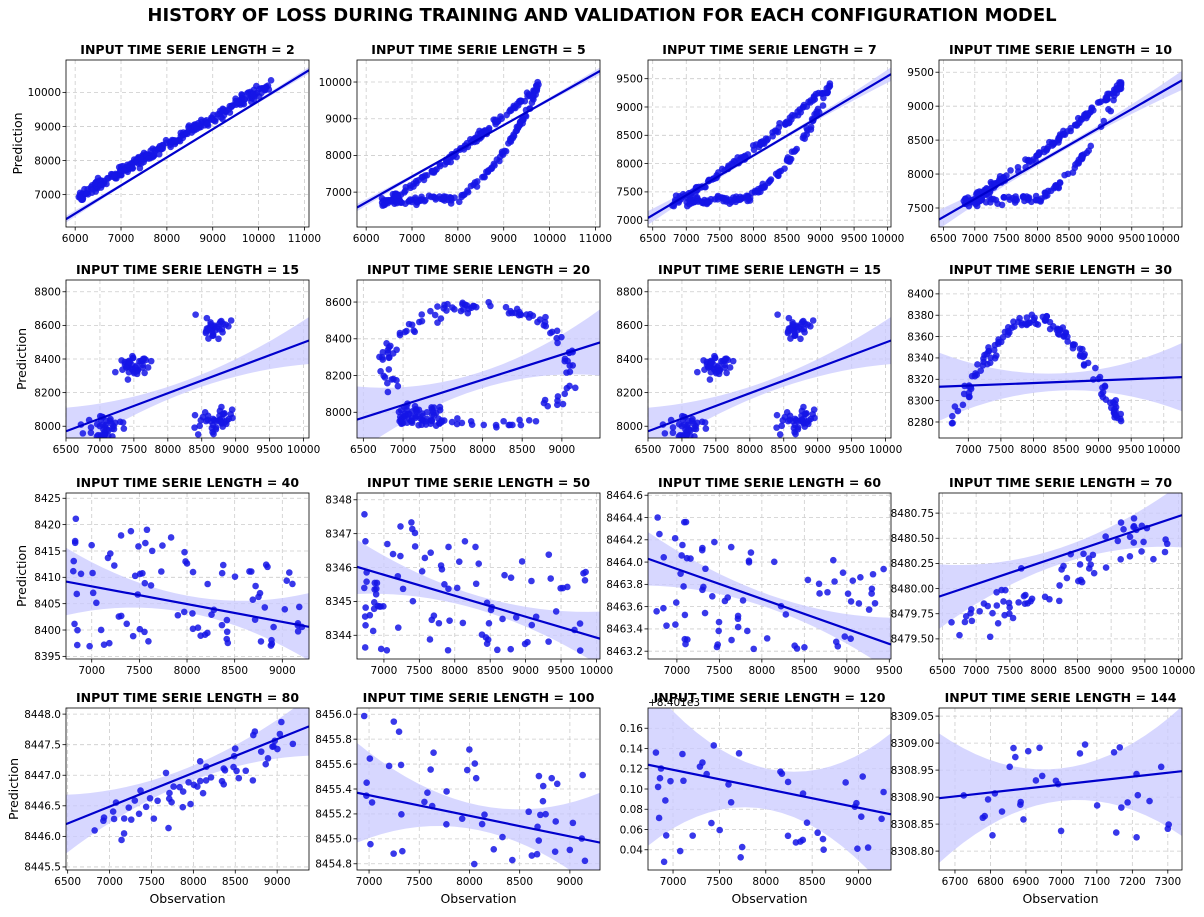 The height and width of the screenshot is (917, 1204). I want to click on y-tick-label: 8200, so click(338, 376).